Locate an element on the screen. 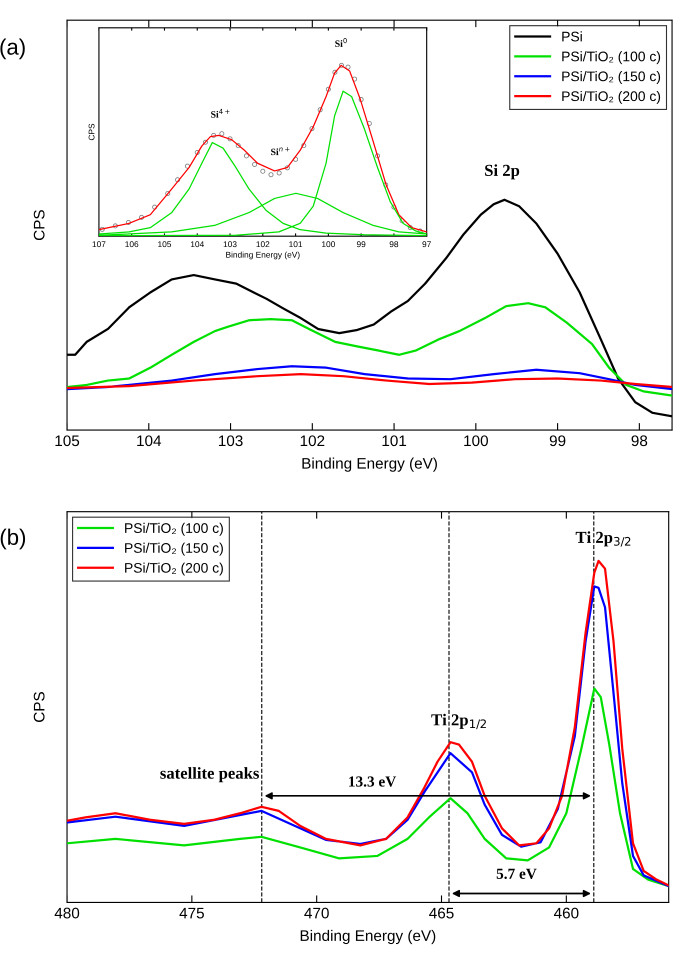 The image size is (673, 960). x-tick-label: 460 is located at coordinates (566, 913).